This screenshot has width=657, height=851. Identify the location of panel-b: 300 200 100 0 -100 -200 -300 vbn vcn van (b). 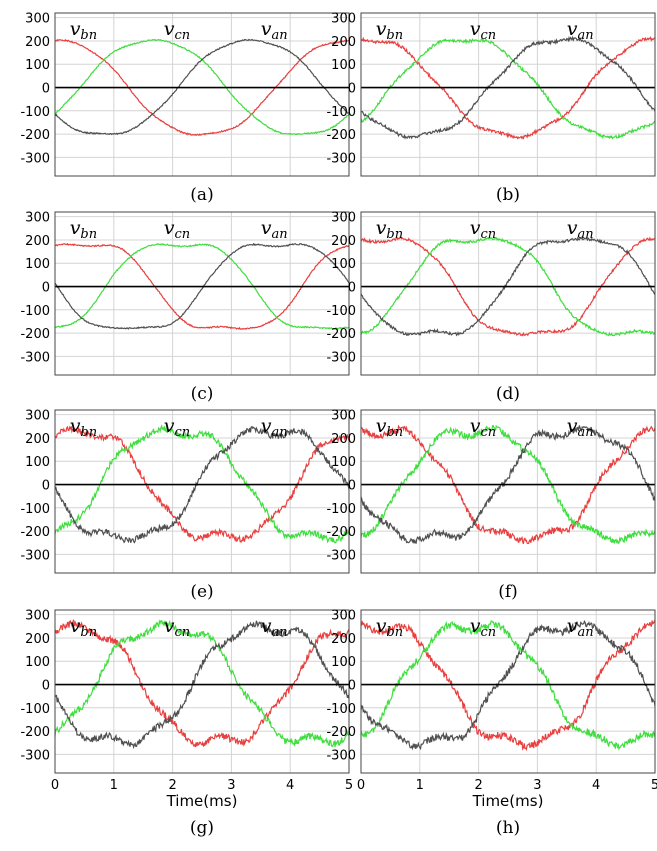
(491, 108).